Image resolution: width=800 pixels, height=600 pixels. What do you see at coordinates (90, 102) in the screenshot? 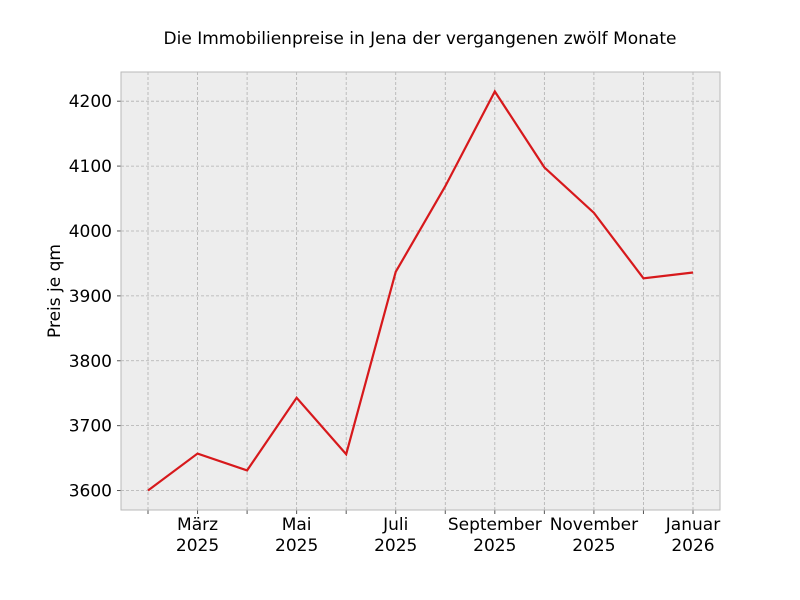
I see `y-tick-label: 4200` at bounding box center [90, 102].